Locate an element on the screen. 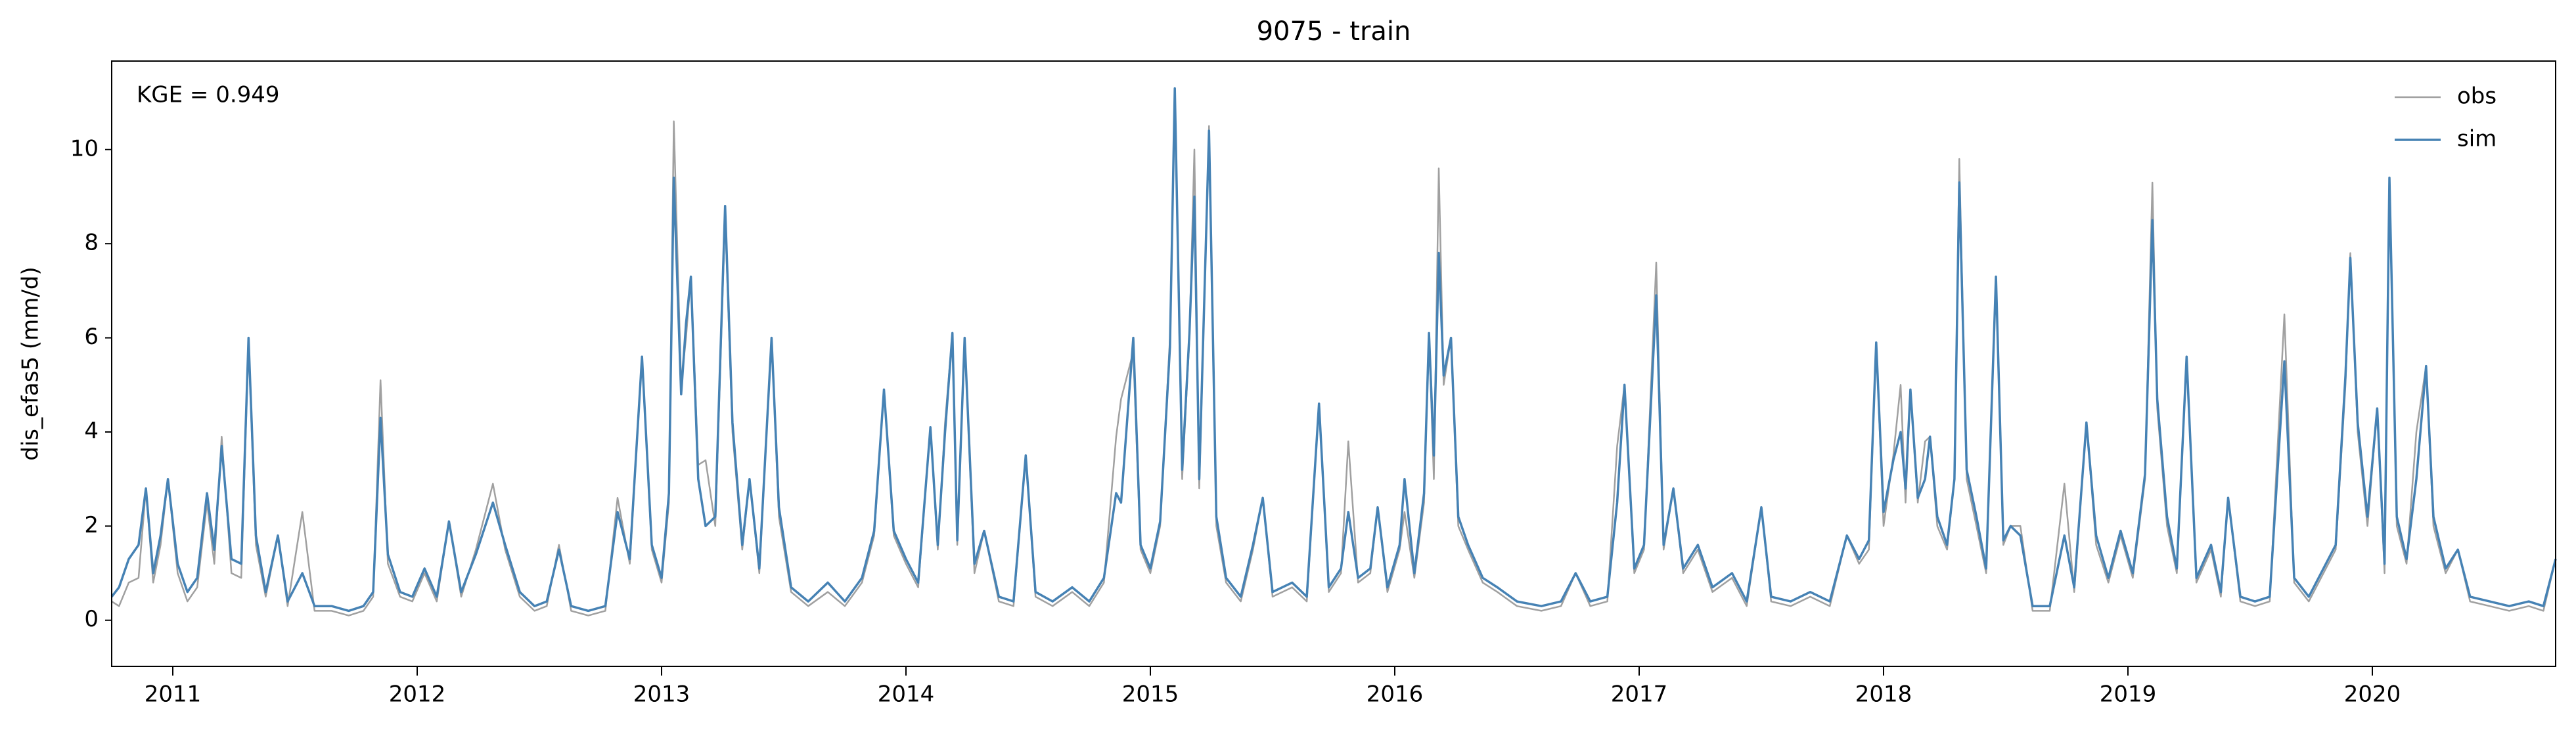 Image resolution: width=2576 pixels, height=734 pixels. x-tick-label: 2020 is located at coordinates (2372, 694).